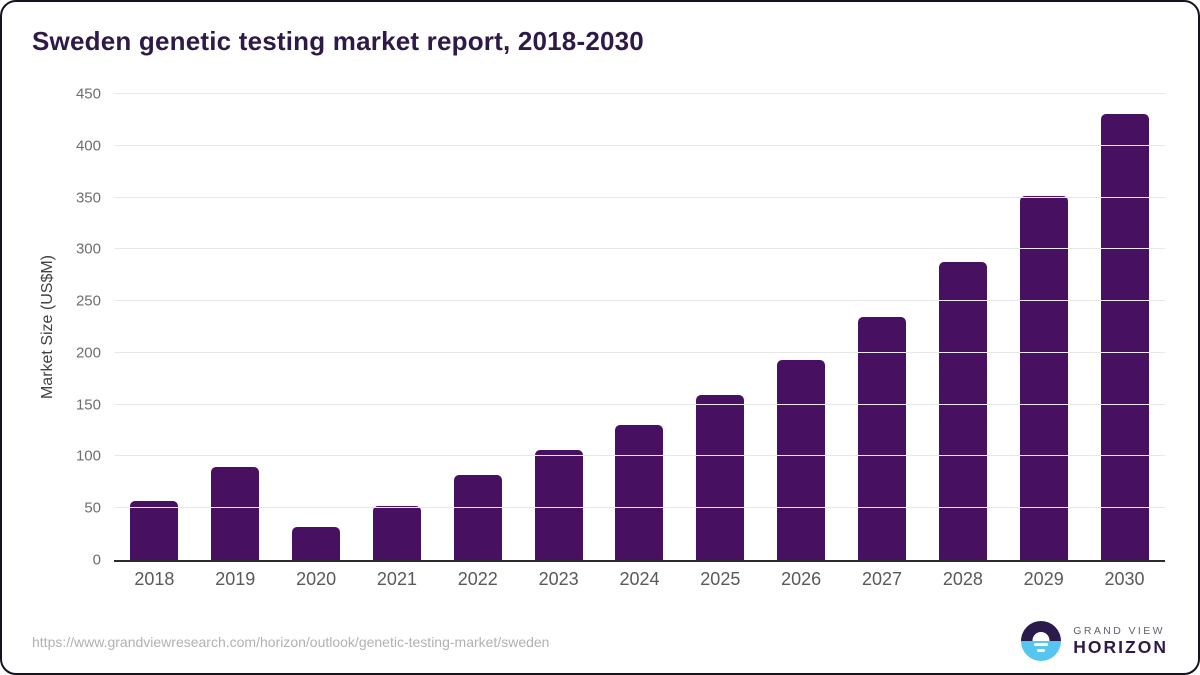  What do you see at coordinates (1124, 579) in the screenshot?
I see `x-tick-label-2030: 2030` at bounding box center [1124, 579].